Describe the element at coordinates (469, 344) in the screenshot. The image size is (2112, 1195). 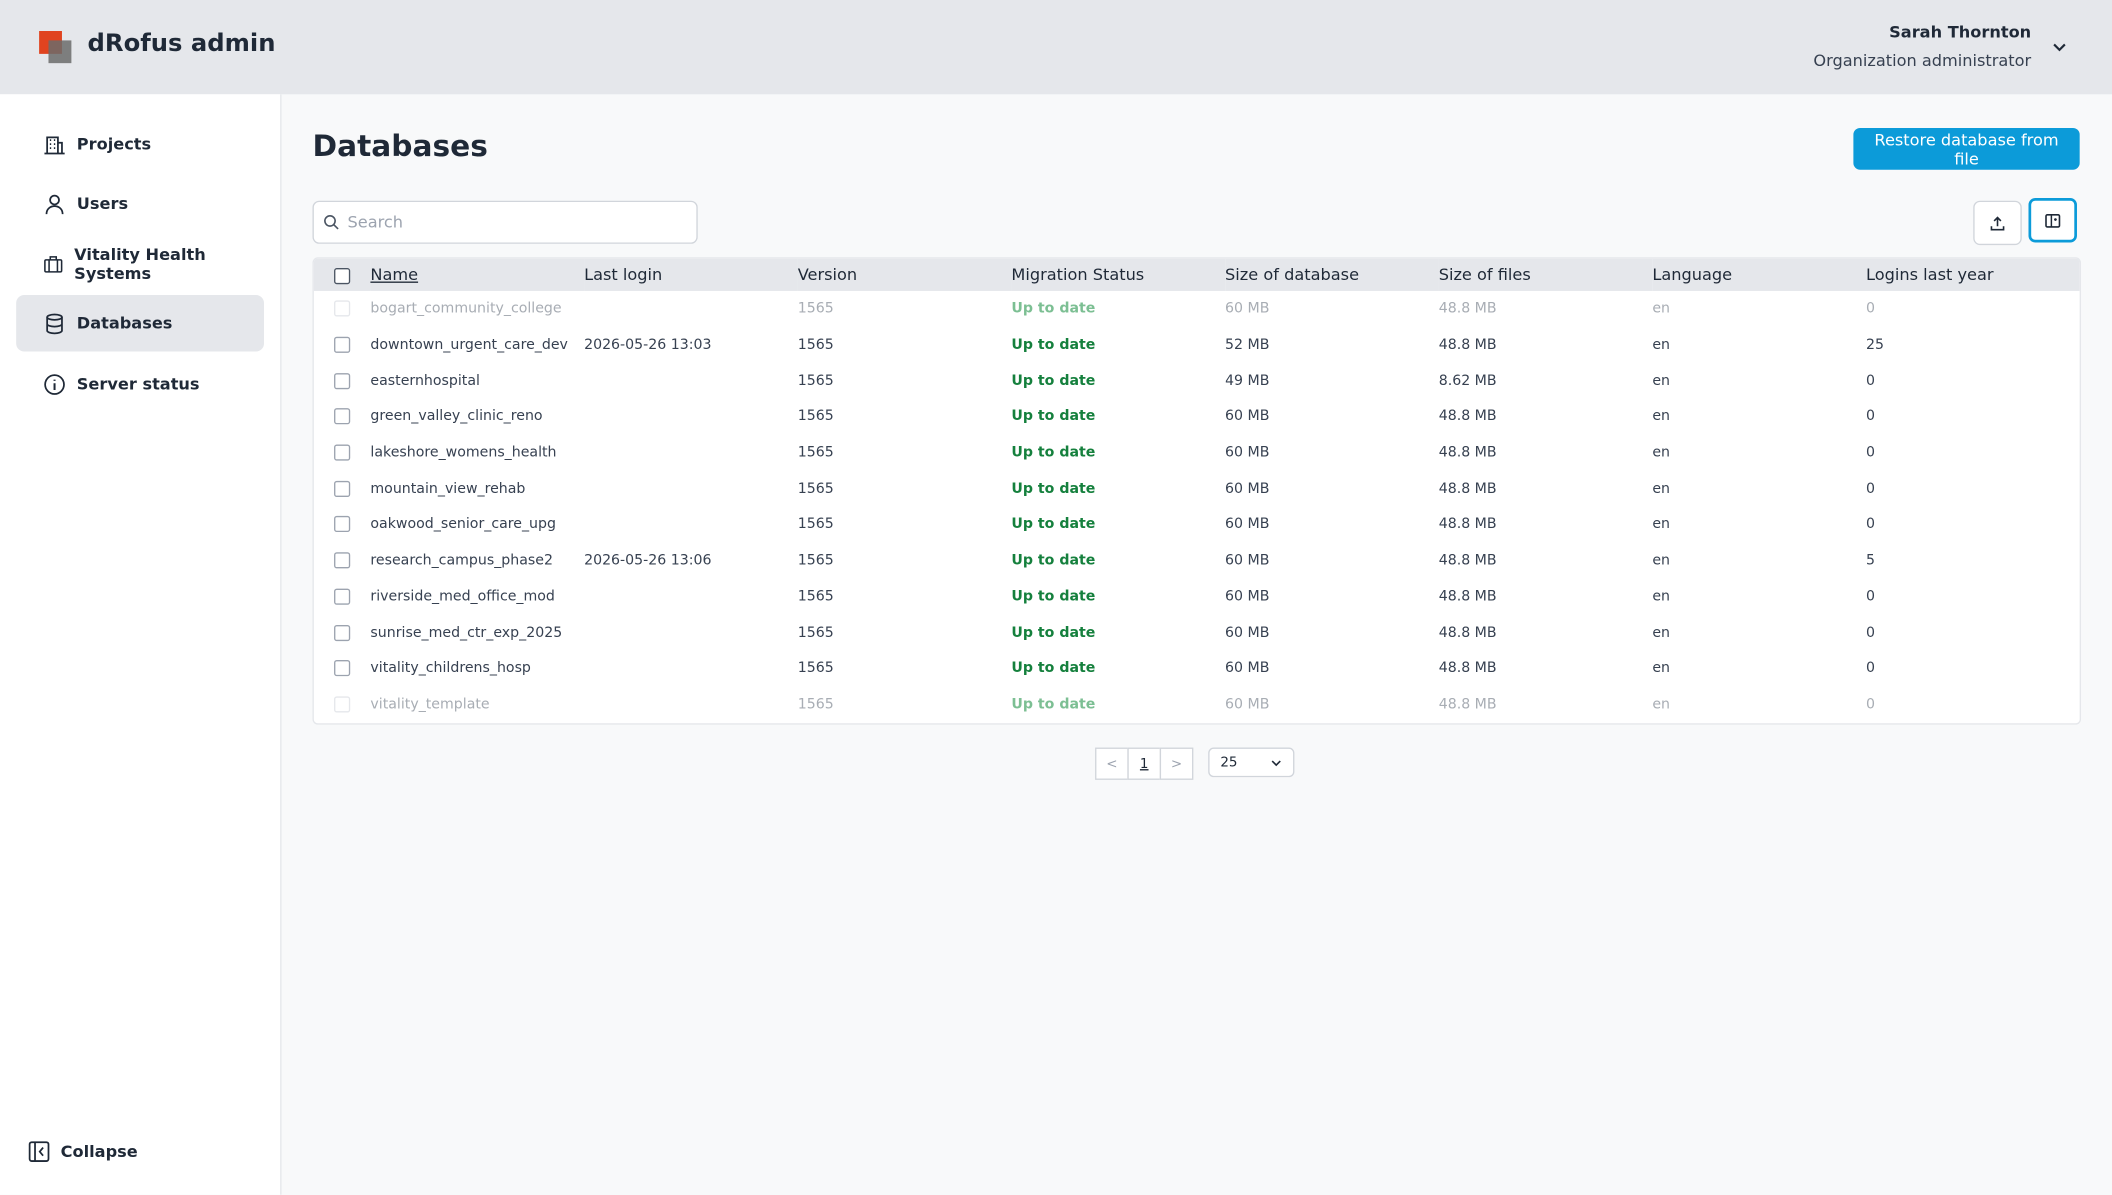
I see `cell: downtown_urgent_care_dev` at that location.